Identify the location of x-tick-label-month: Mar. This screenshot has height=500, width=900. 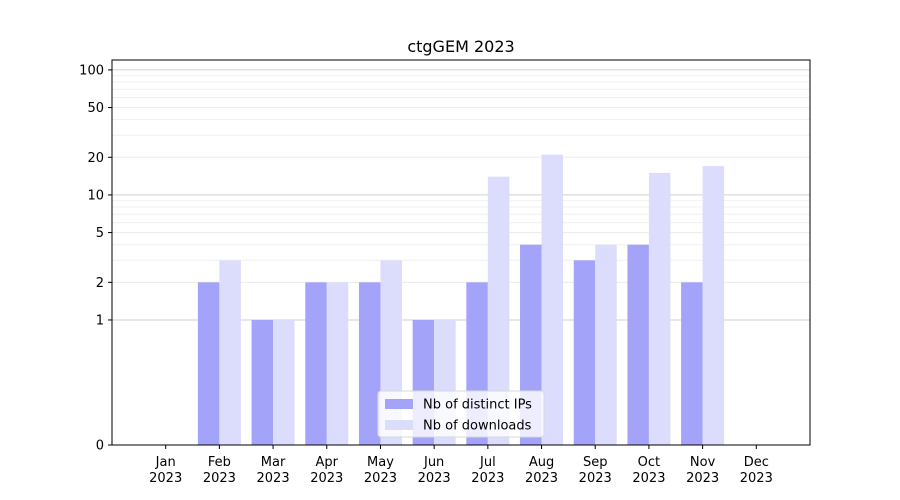
(273, 462).